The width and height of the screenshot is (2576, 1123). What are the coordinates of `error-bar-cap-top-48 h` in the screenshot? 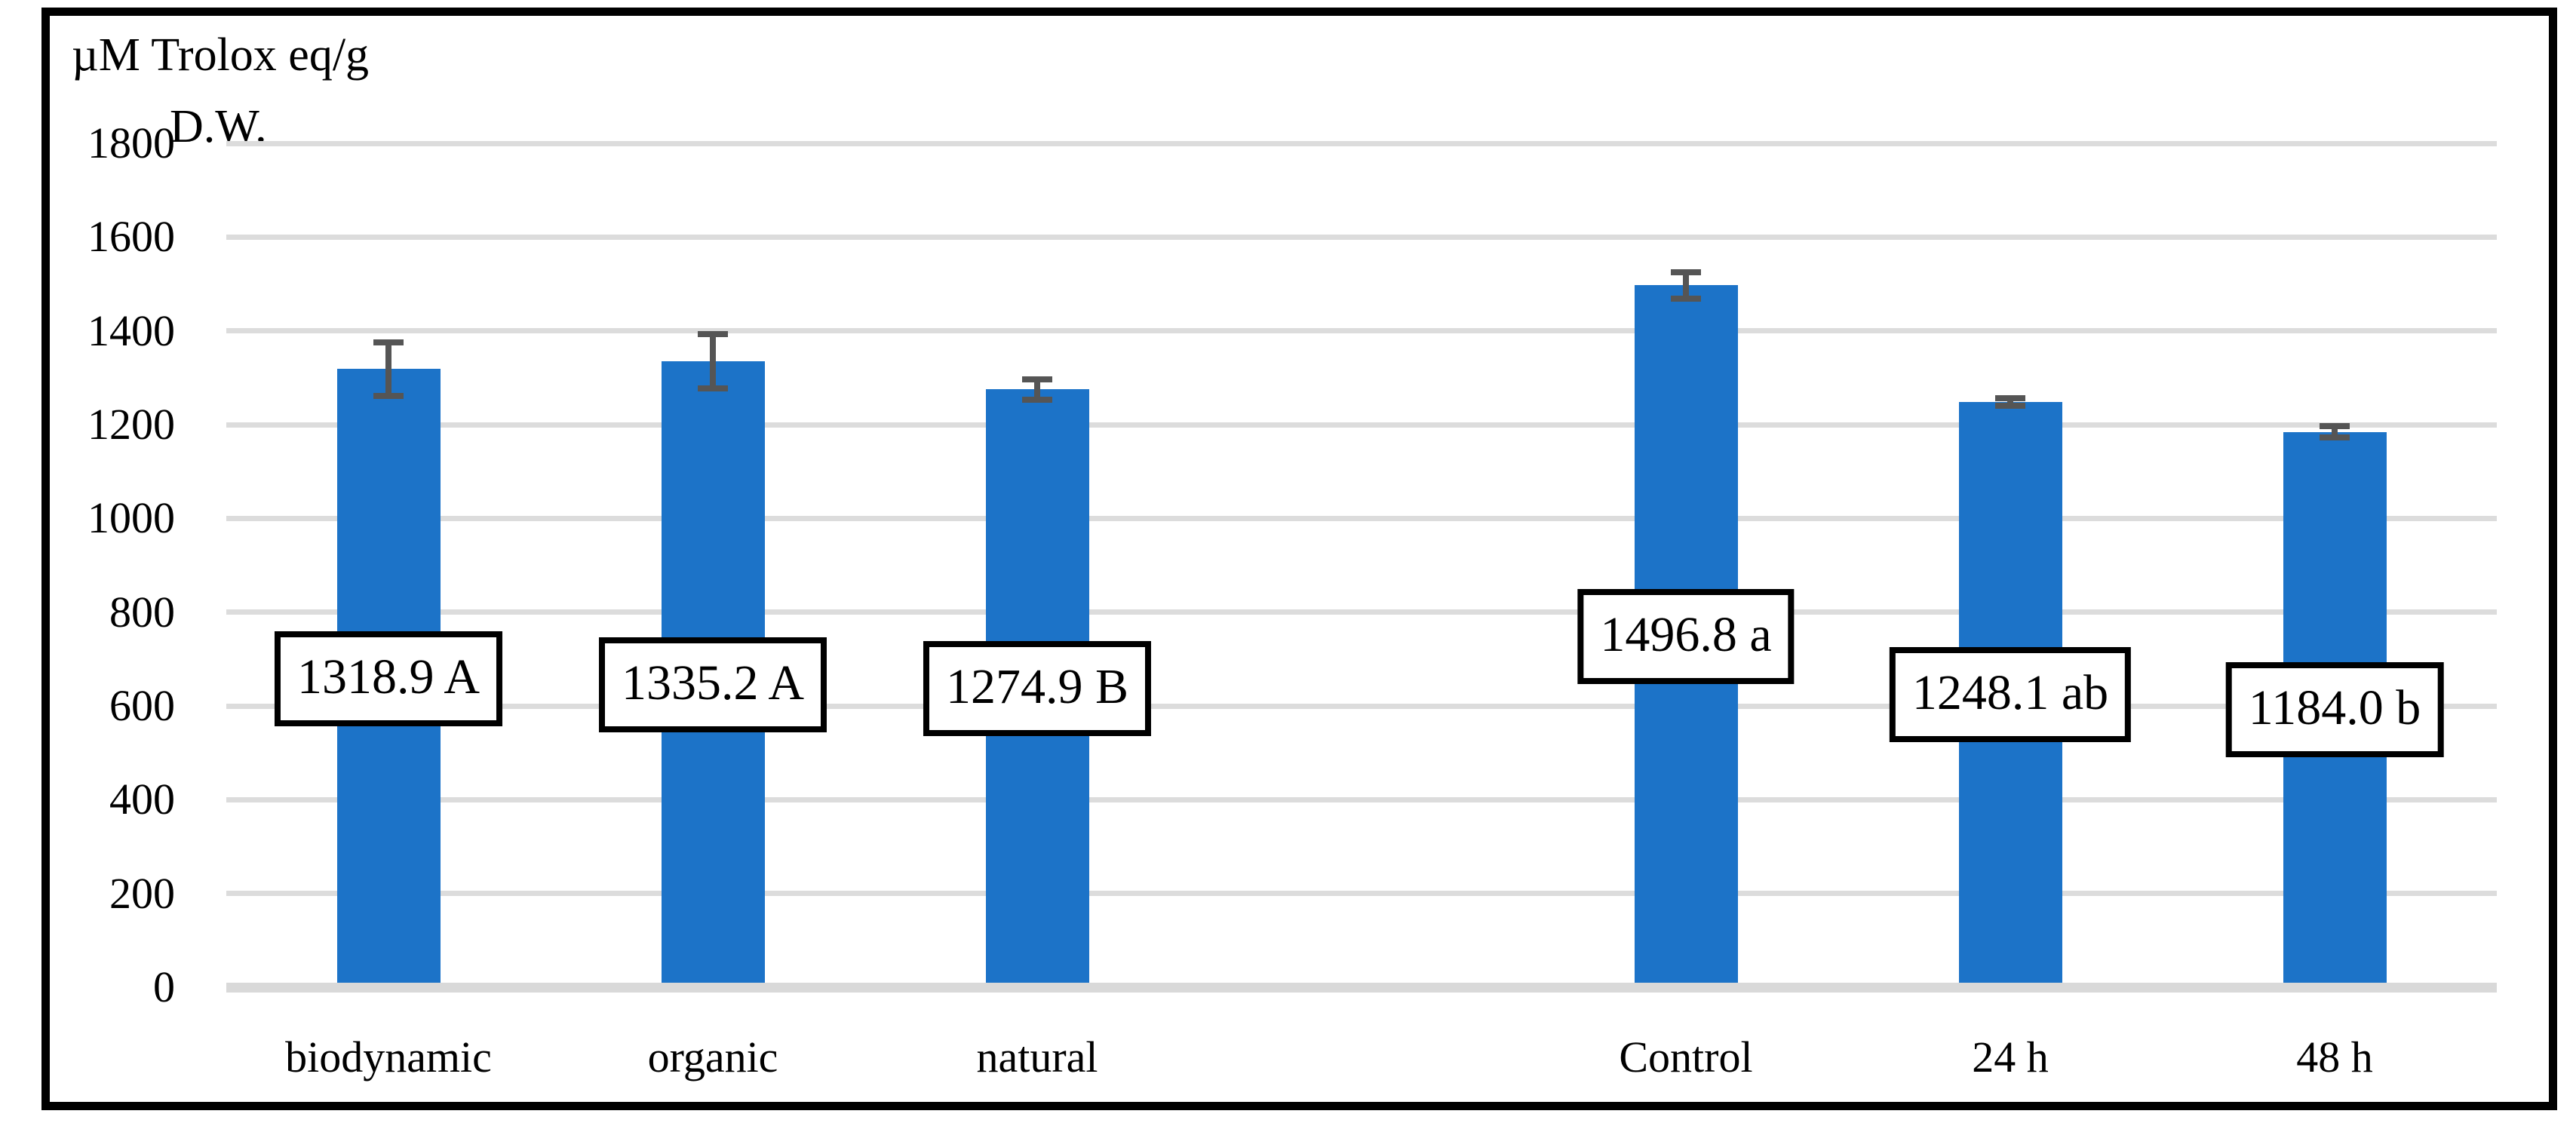 It's located at (2335, 426).